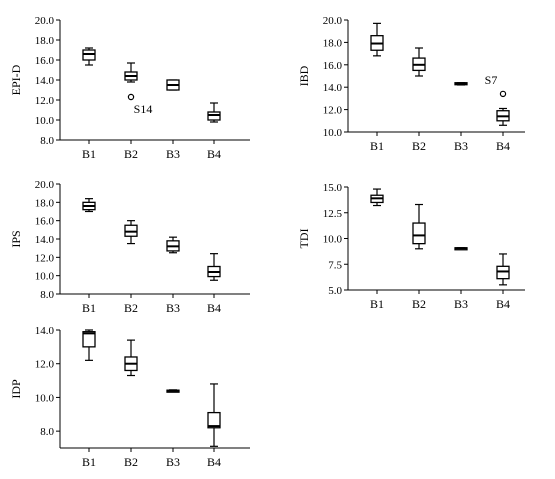 The image size is (555, 479). Describe the element at coordinates (304, 75) in the screenshot. I see `y-axis-title: IBD` at that location.